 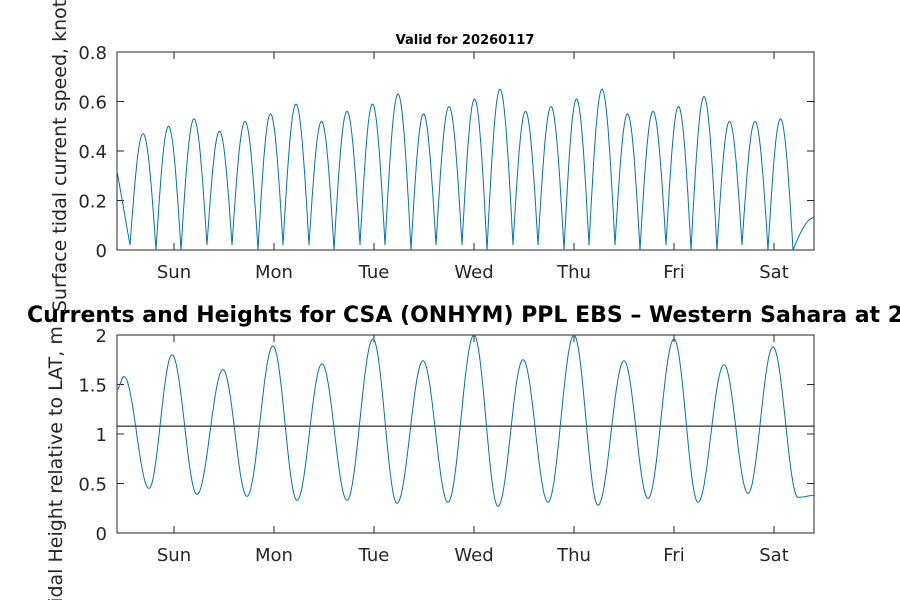 What do you see at coordinates (374, 555) in the screenshot?
I see `tidal-height-x-tick-label: Tue` at bounding box center [374, 555].